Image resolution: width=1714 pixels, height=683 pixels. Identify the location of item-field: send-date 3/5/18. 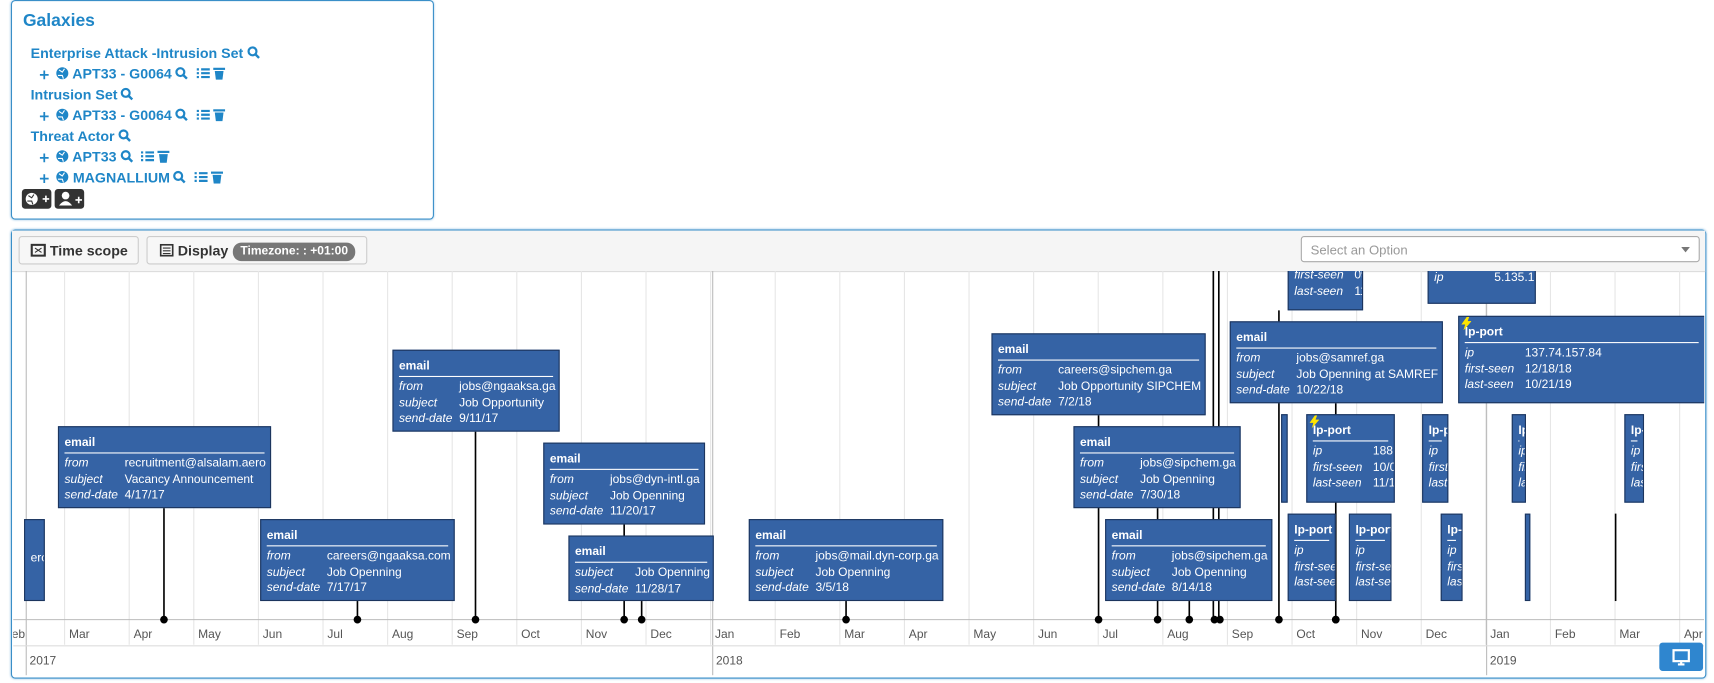
(845, 588).